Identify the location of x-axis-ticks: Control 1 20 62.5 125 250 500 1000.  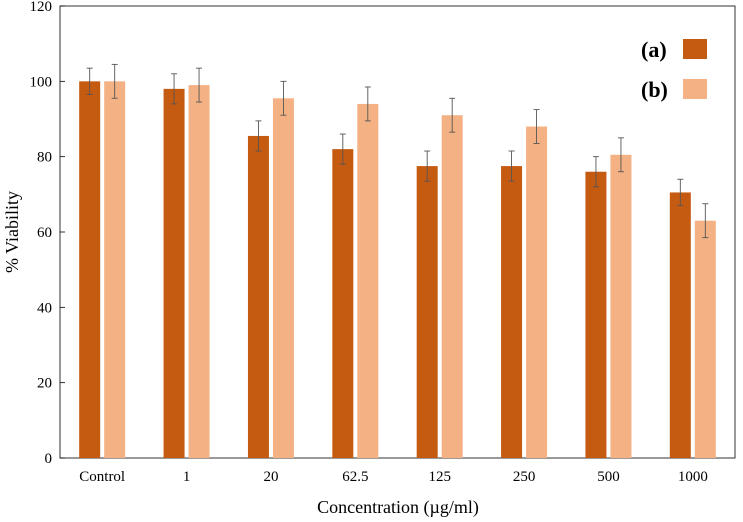
(393, 477).